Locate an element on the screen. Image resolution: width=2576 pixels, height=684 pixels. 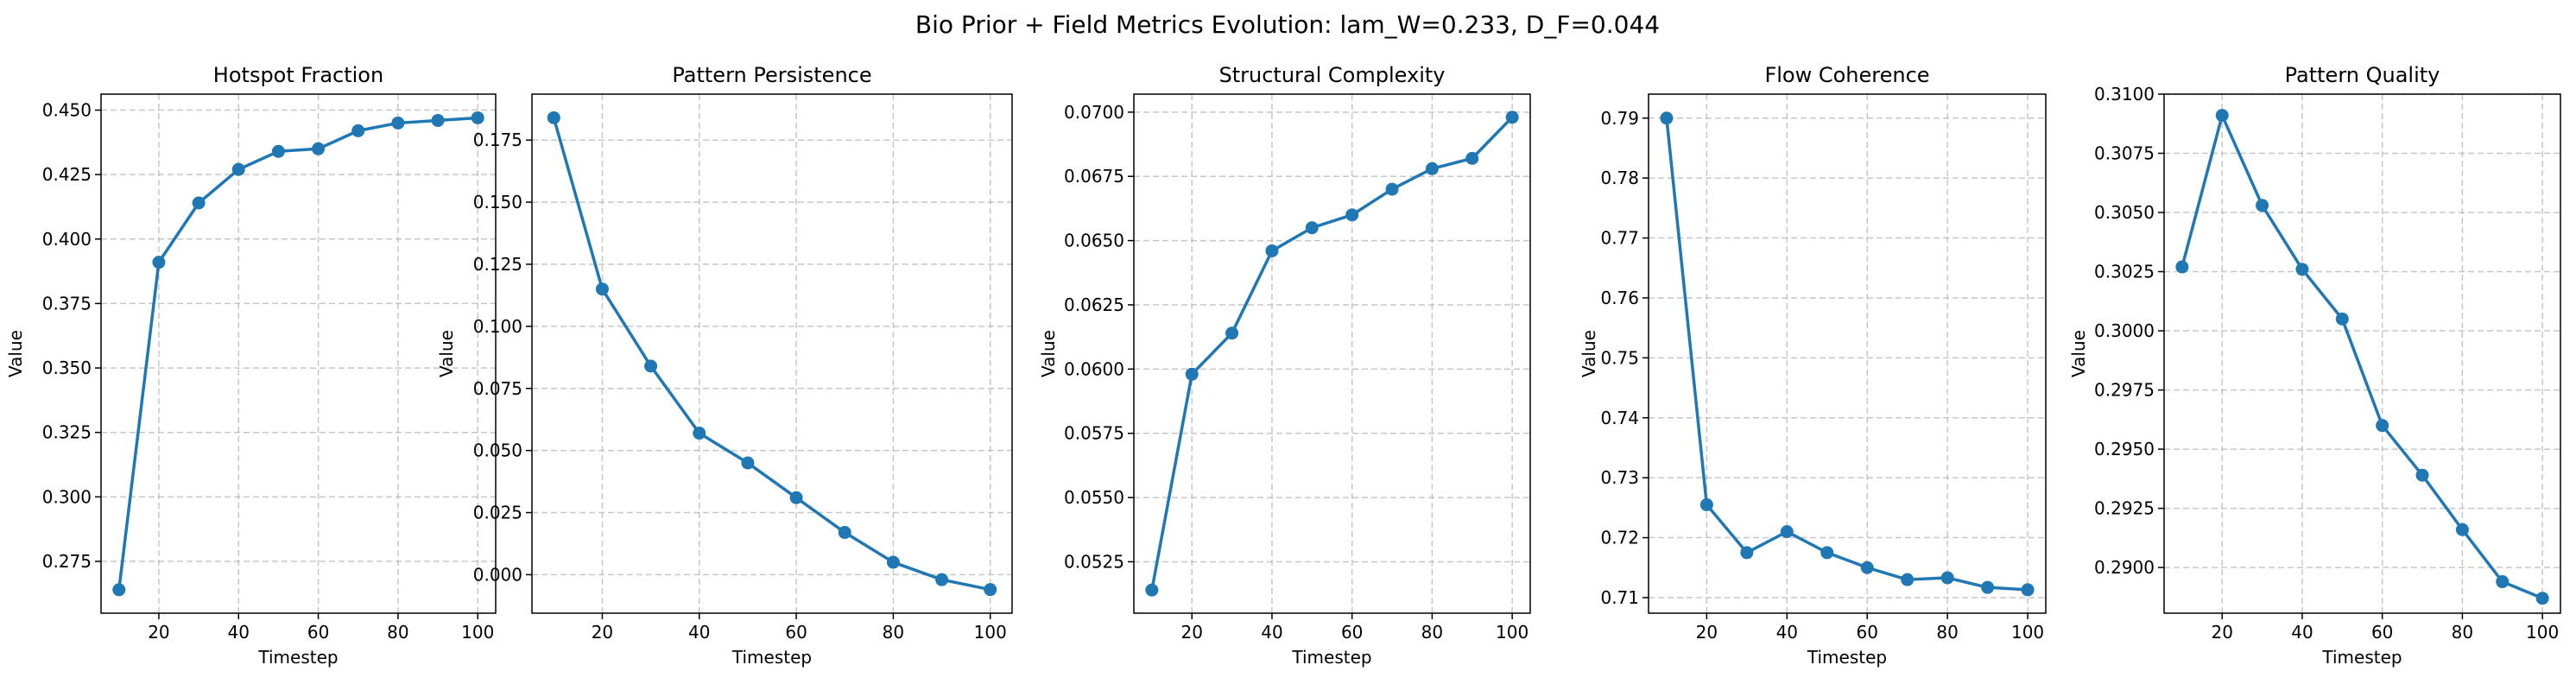
y-tick-label: 0.71 is located at coordinates (1619, 597).